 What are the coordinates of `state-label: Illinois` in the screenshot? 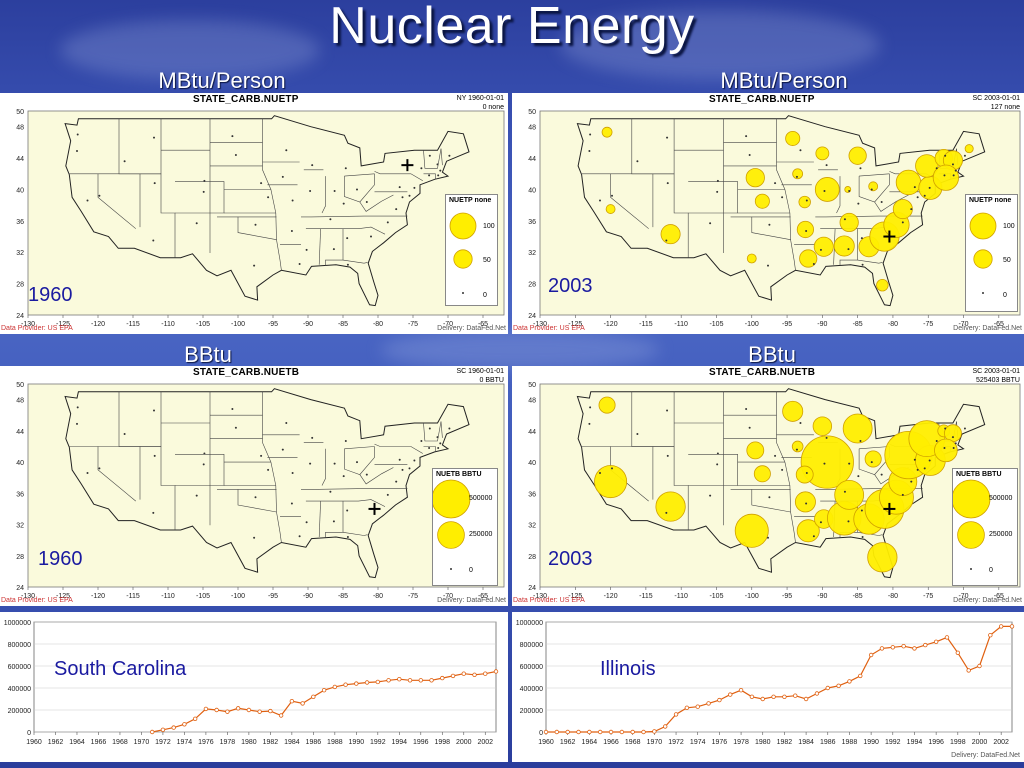 It's located at (628, 669).